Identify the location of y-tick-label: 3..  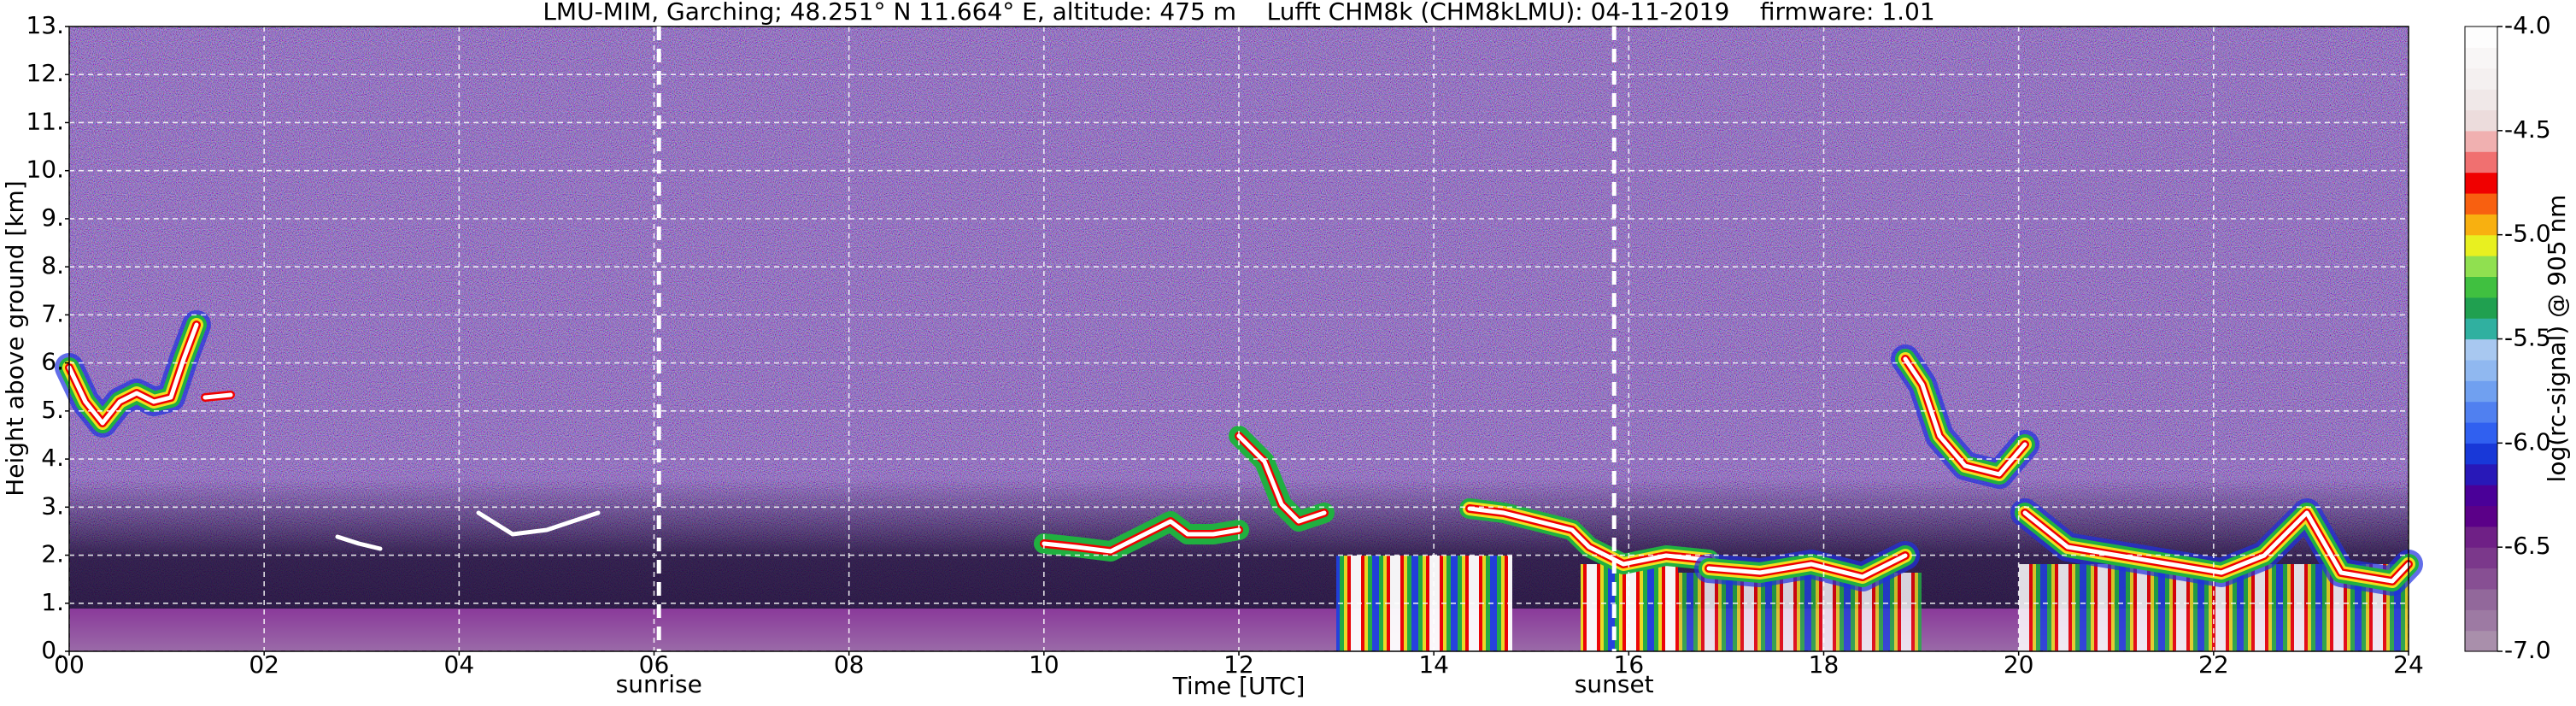
(52, 505).